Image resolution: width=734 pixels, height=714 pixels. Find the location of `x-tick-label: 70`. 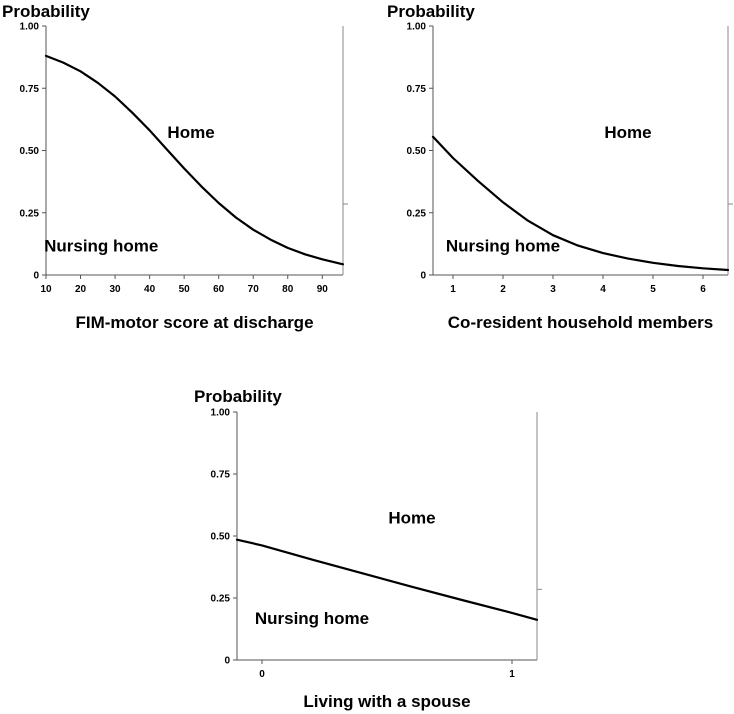

x-tick-label: 70 is located at coordinates (254, 289).